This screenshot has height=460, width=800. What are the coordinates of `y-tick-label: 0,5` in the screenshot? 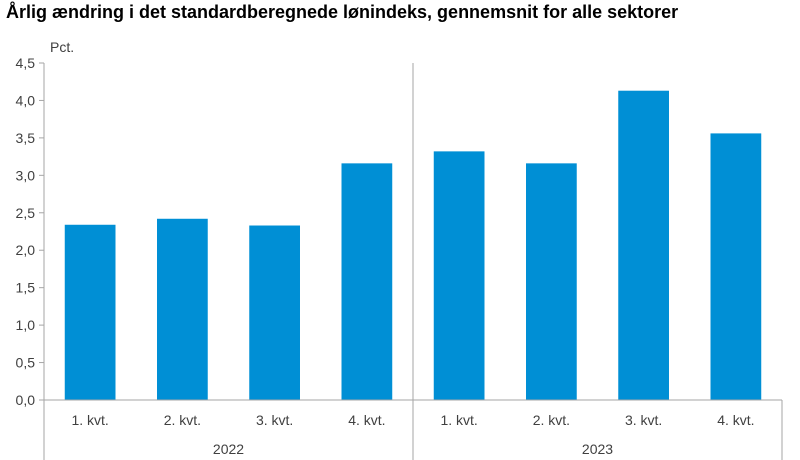 It's located at (26, 363).